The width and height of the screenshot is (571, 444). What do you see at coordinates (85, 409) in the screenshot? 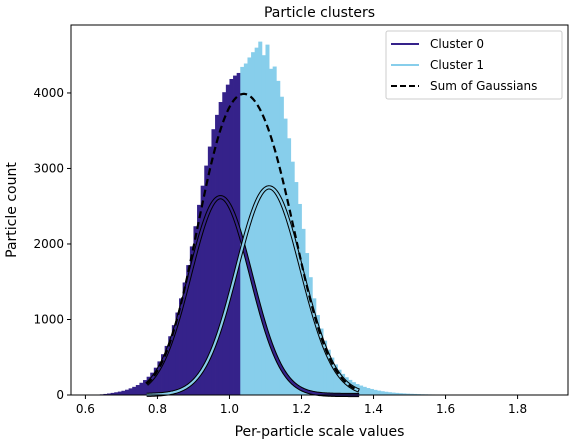
I see `x-tick-label: 0.6` at bounding box center [85, 409].